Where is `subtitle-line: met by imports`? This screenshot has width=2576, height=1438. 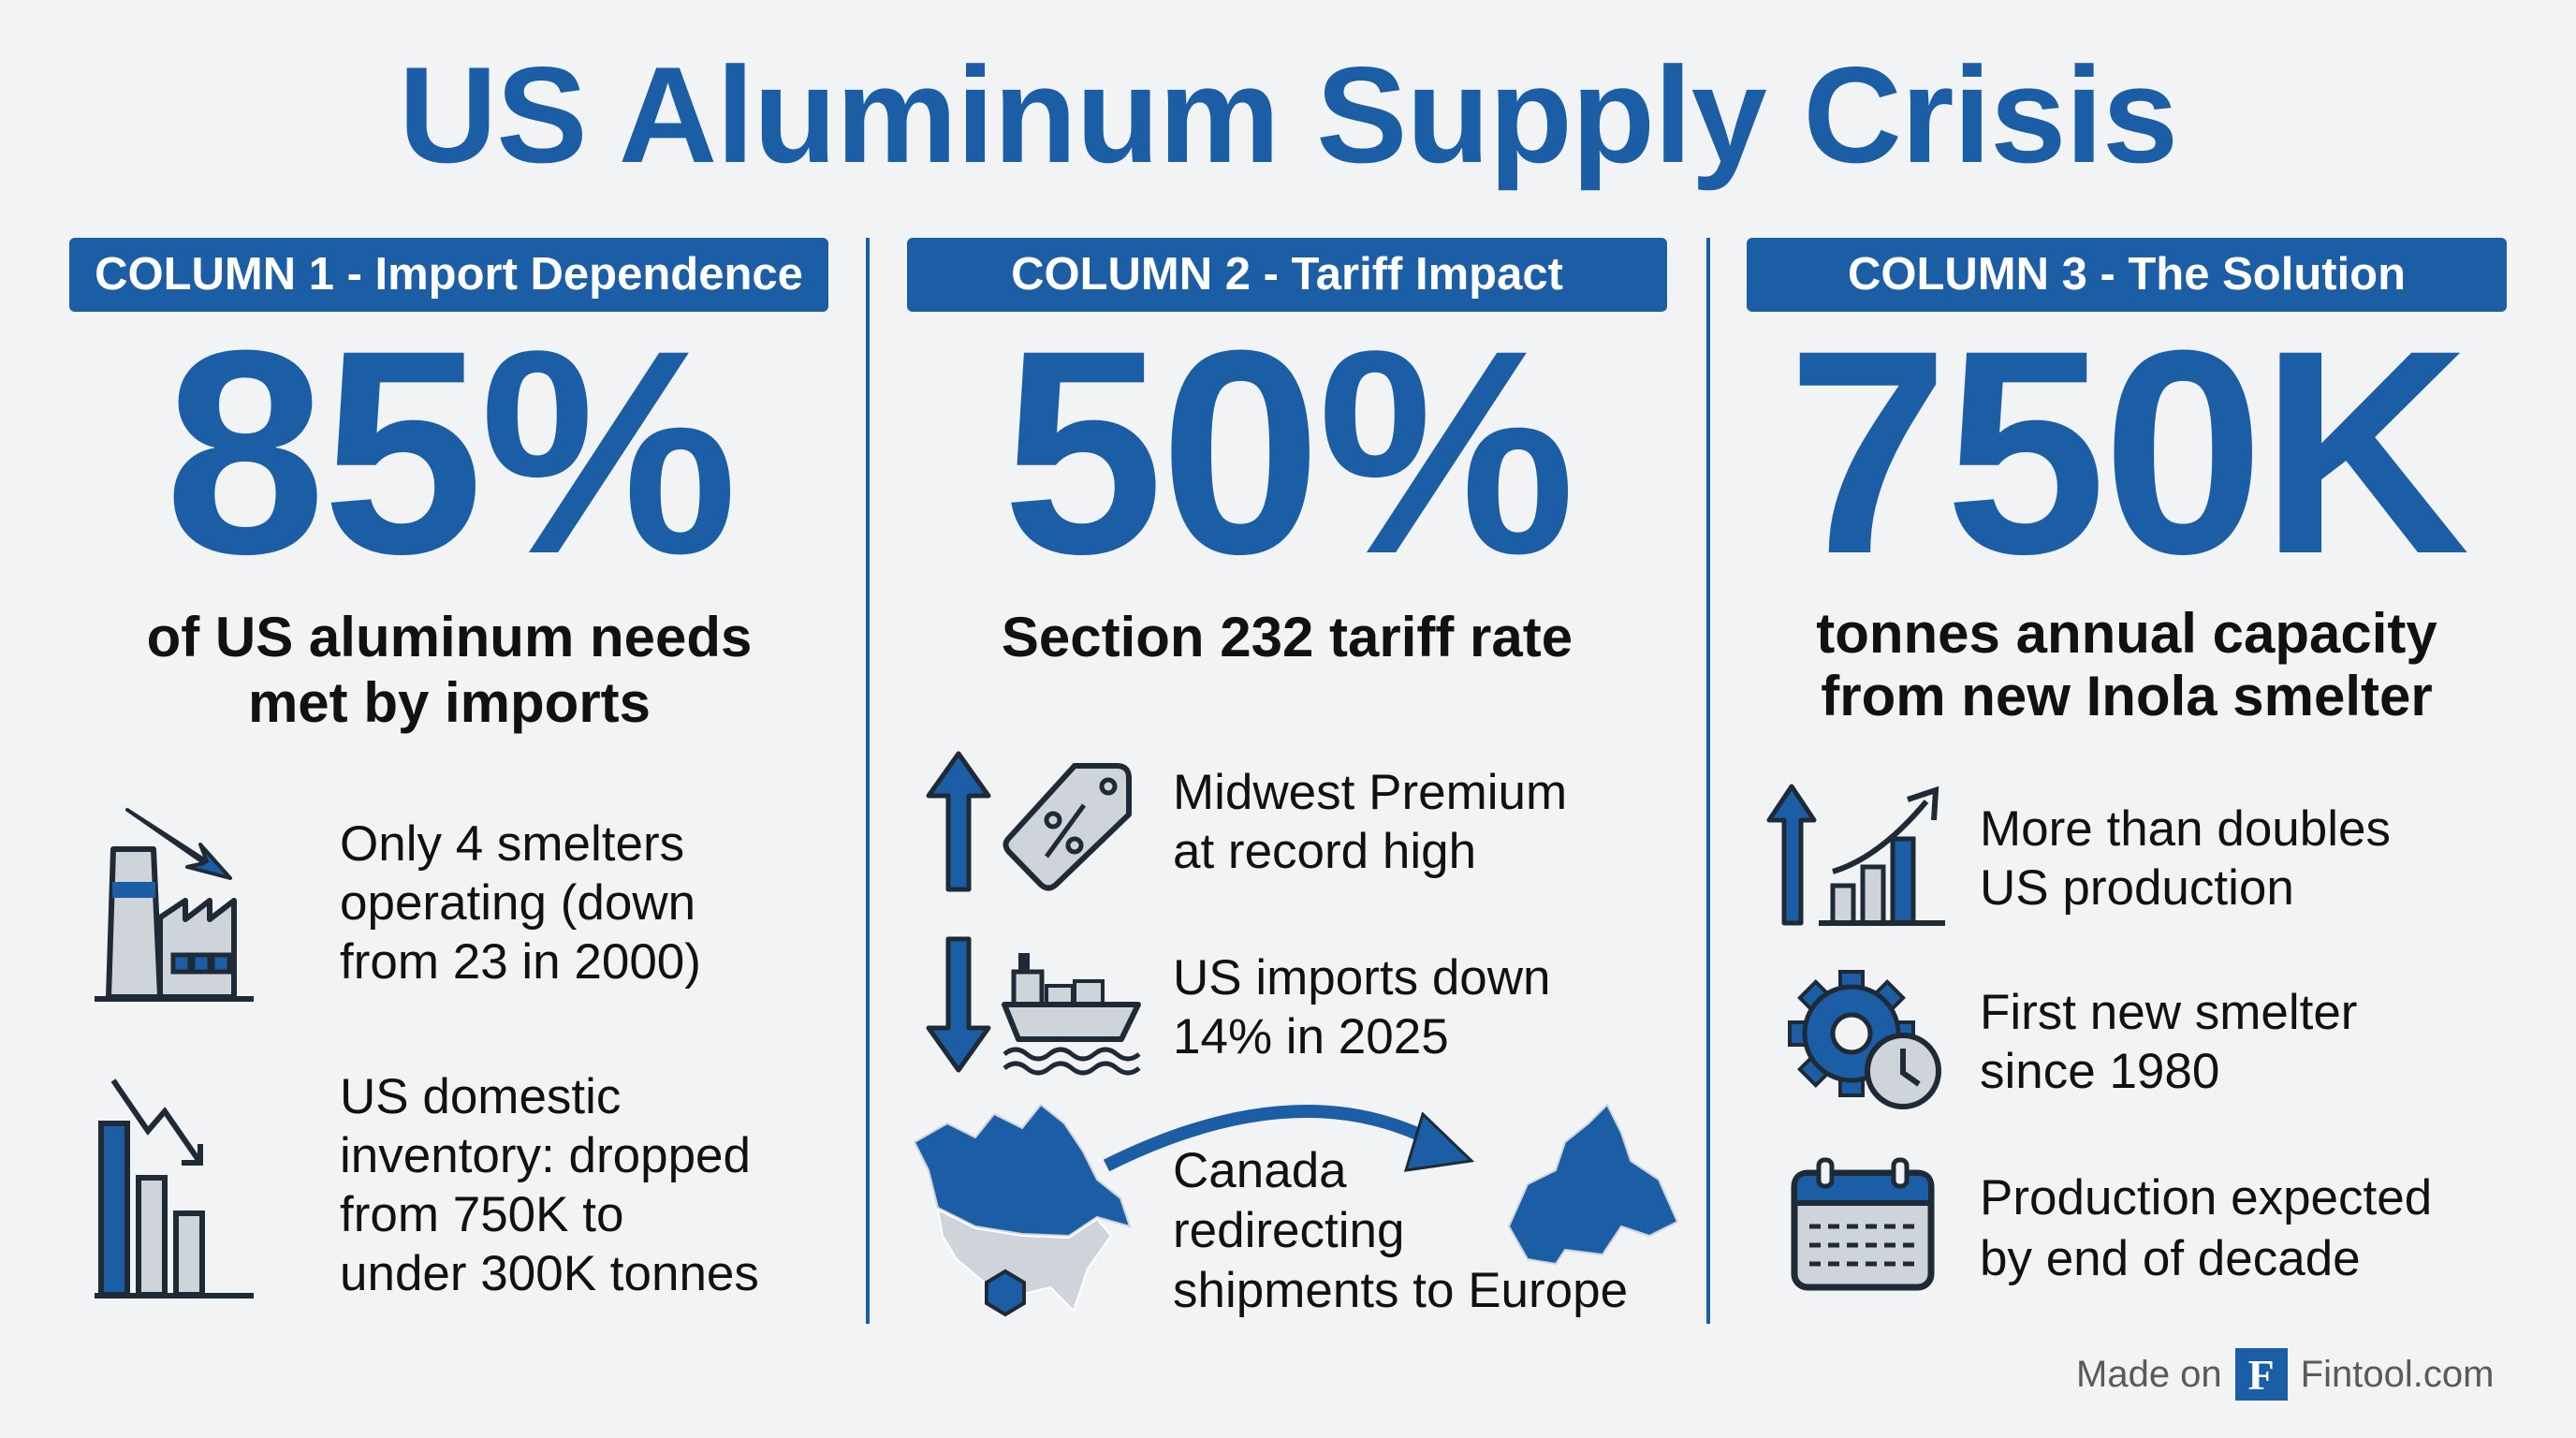 subtitle-line: met by imports is located at coordinates (449, 702).